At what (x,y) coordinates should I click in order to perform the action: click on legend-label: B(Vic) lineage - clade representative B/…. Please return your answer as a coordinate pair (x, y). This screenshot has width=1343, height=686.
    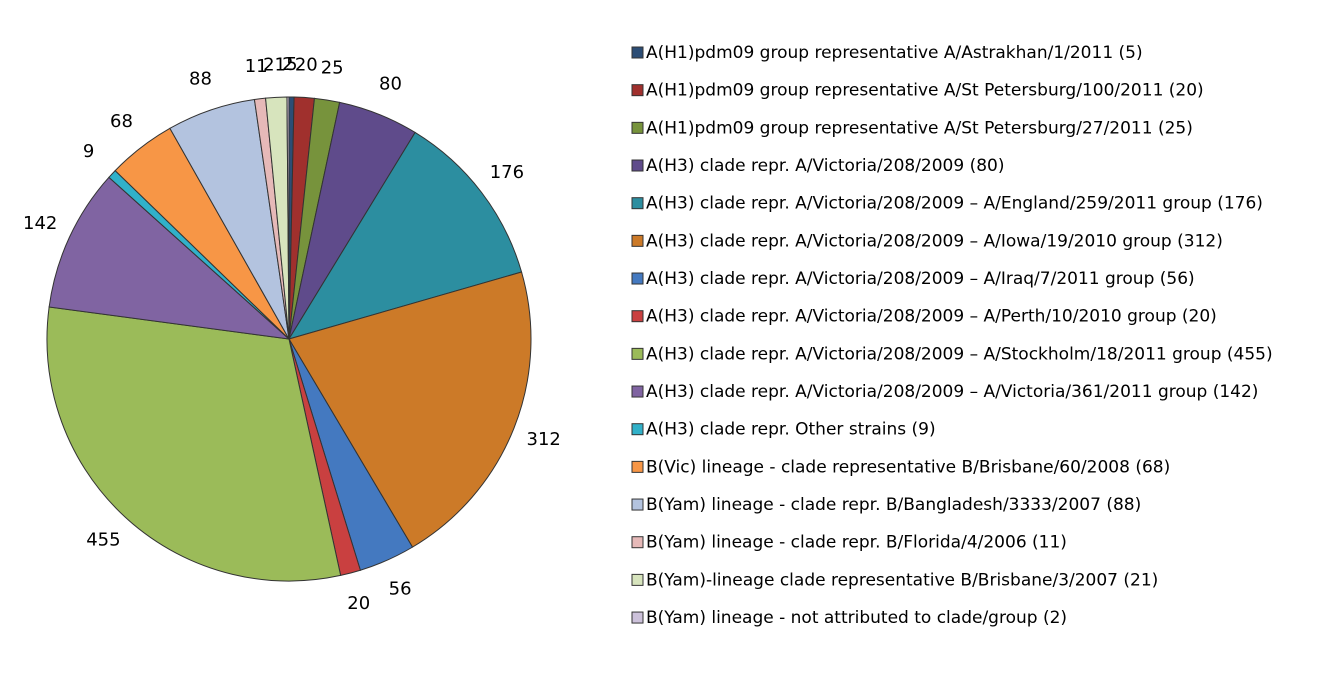
    Looking at the image, I should click on (908, 467).